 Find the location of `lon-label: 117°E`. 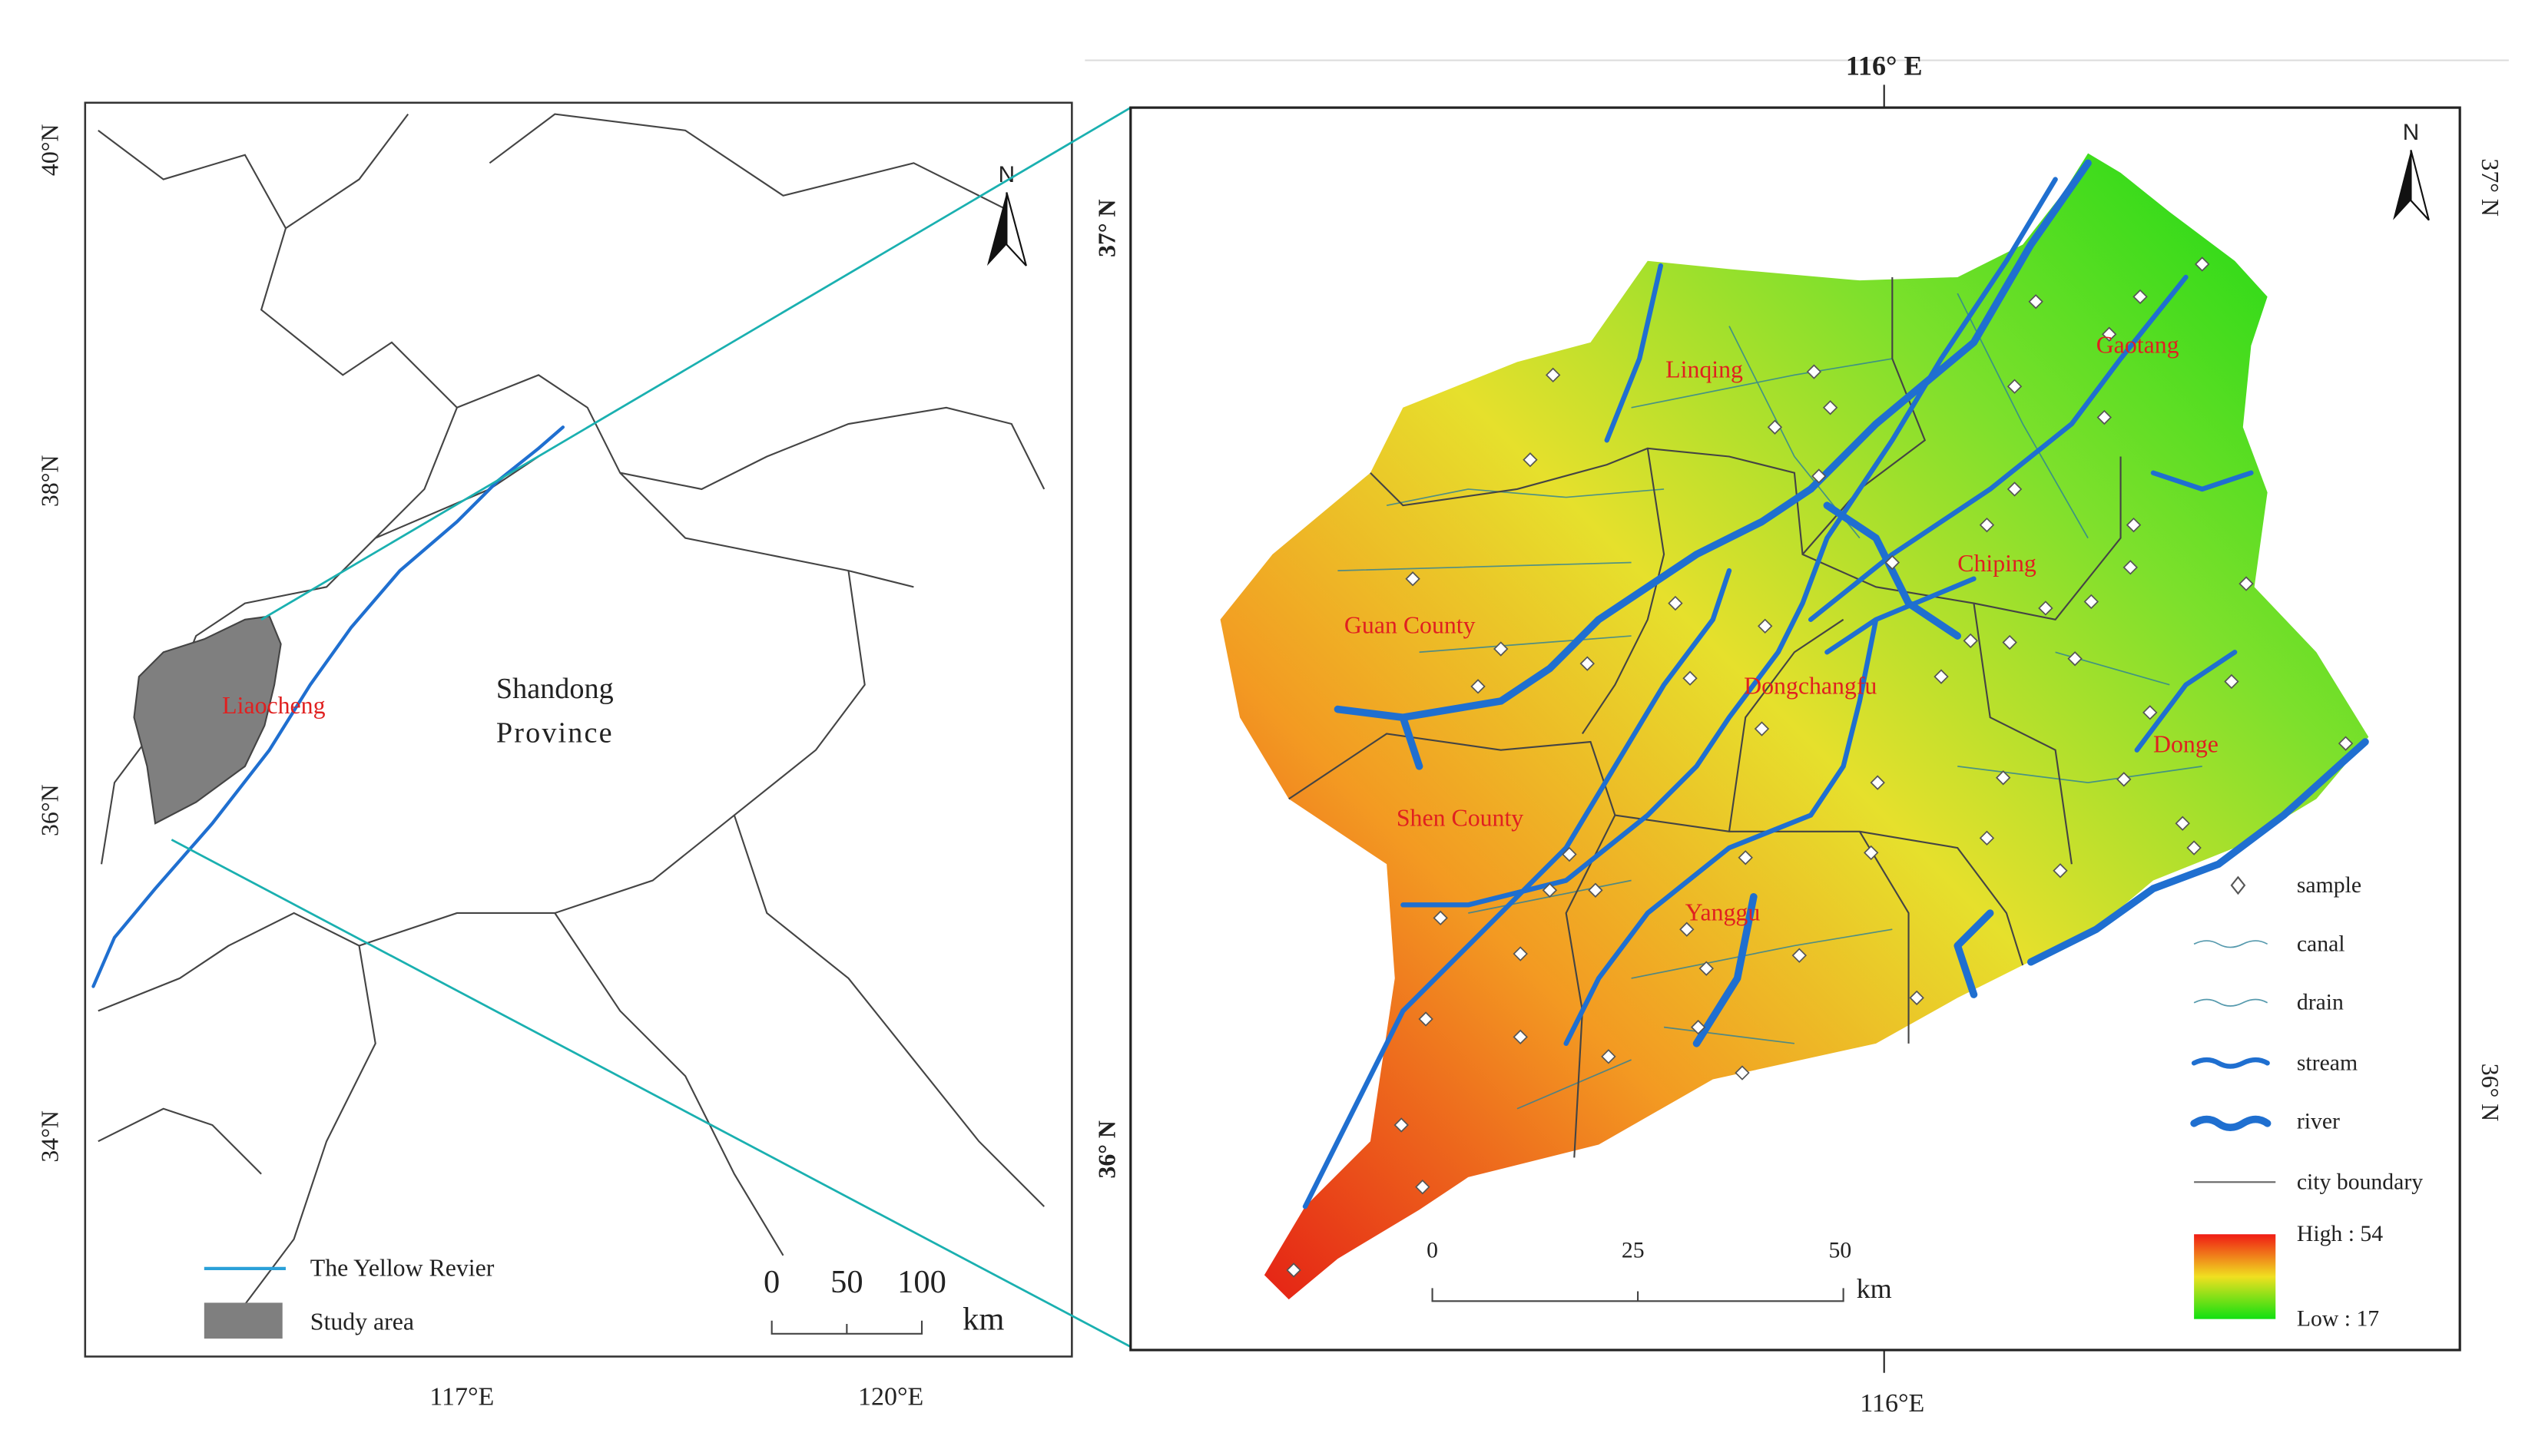

lon-label: 117°E is located at coordinates (461, 1396).